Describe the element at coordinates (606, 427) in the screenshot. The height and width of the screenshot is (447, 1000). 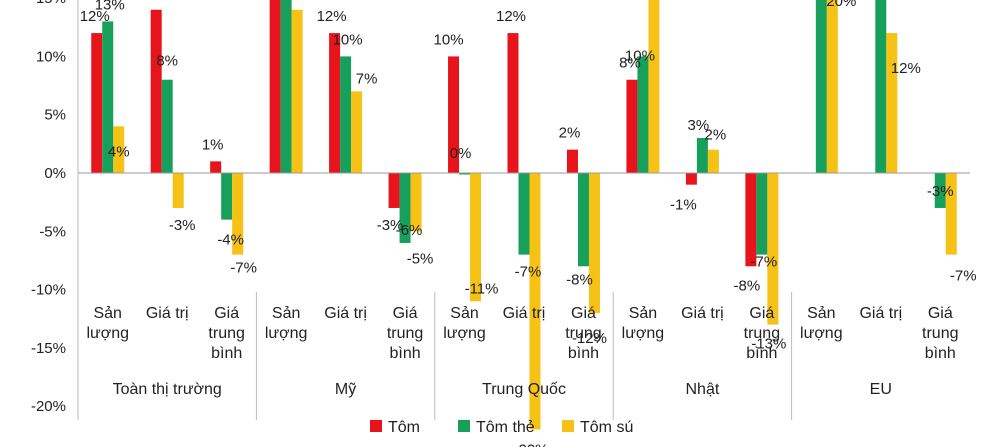
I see `legend-label: Tôm sú` at that location.